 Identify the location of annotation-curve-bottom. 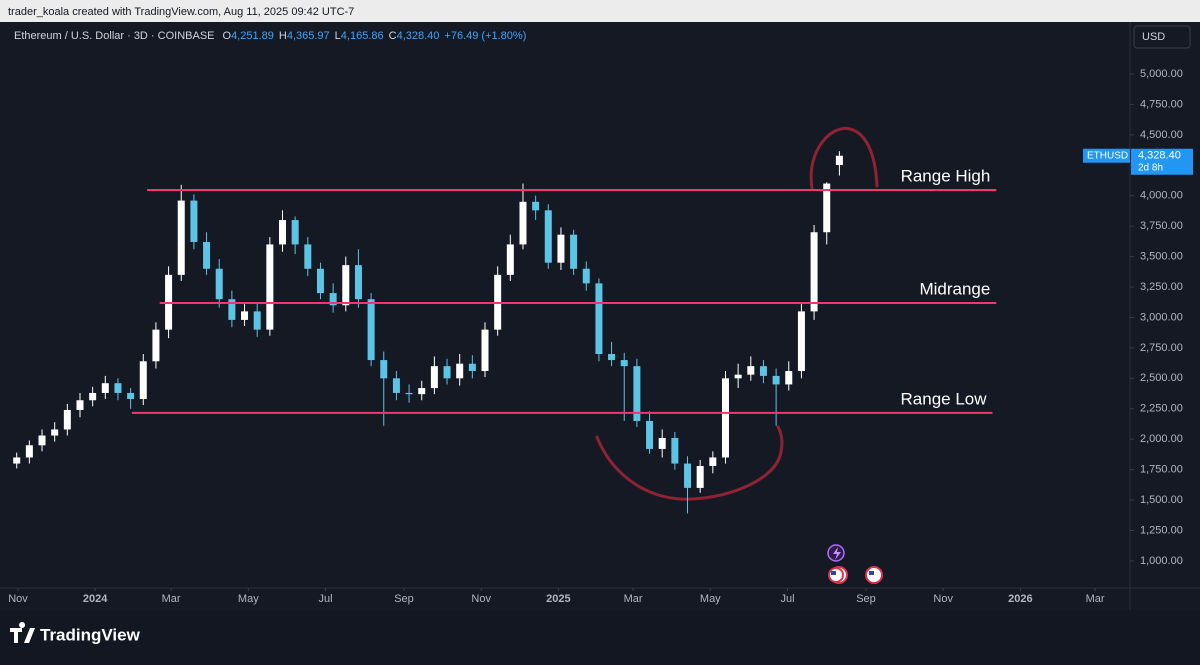
(689, 463).